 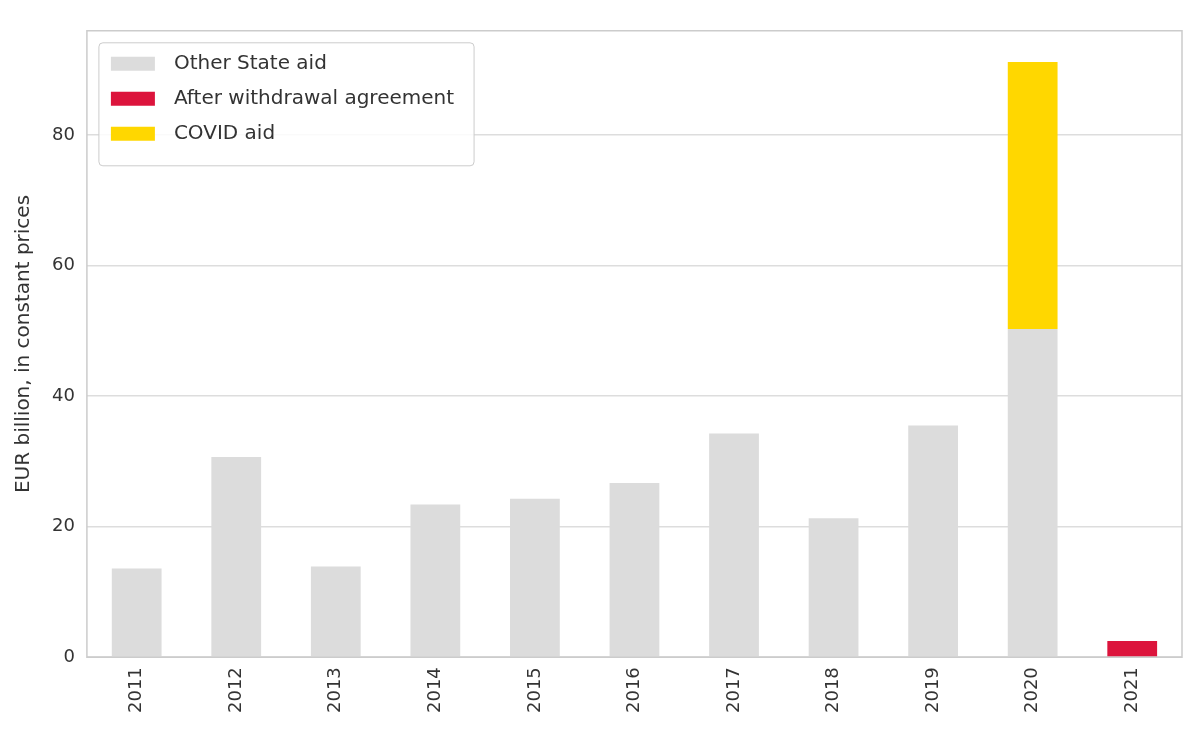 What do you see at coordinates (334, 690) in the screenshot?
I see `x-tick-label: 2013` at bounding box center [334, 690].